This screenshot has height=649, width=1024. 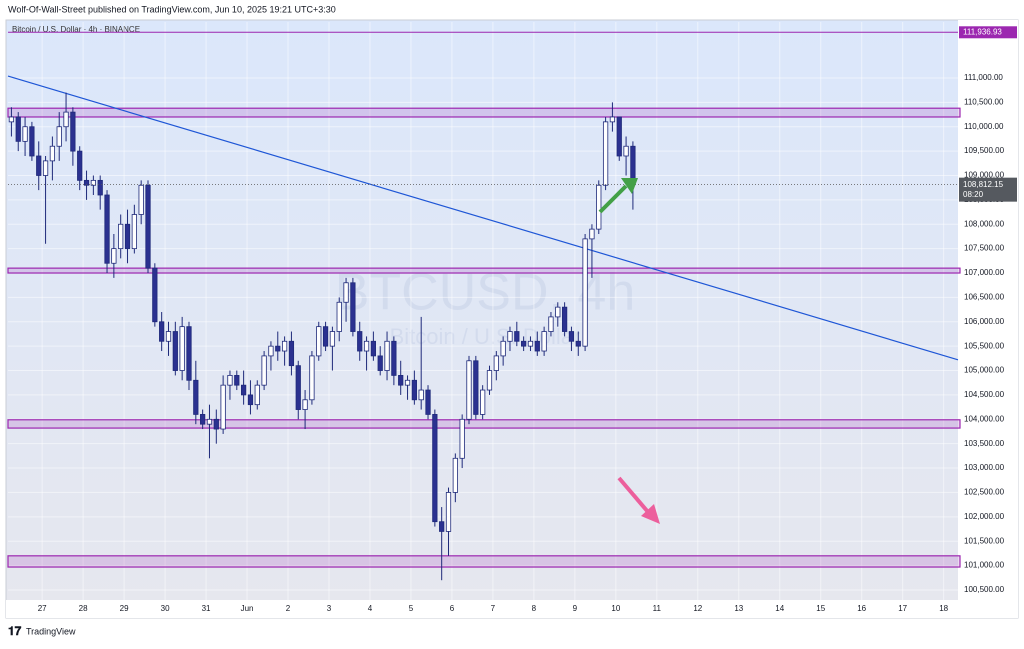 What do you see at coordinates (902, 608) in the screenshot?
I see `x-tick-label: 17` at bounding box center [902, 608].